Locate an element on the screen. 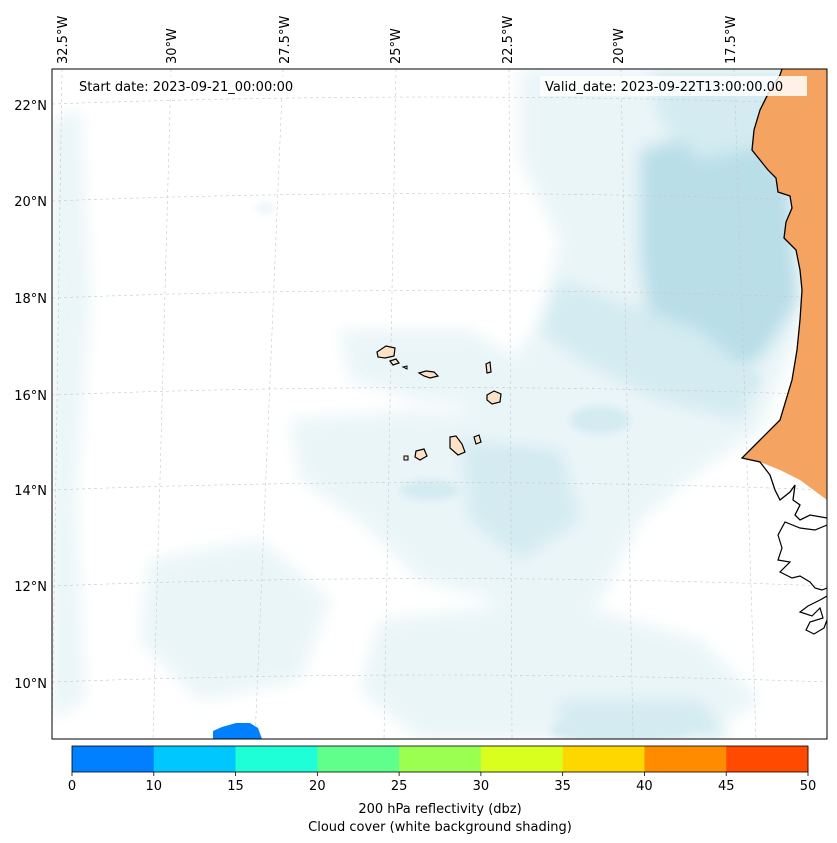  colorbar-tick-label: 40 is located at coordinates (644, 786).